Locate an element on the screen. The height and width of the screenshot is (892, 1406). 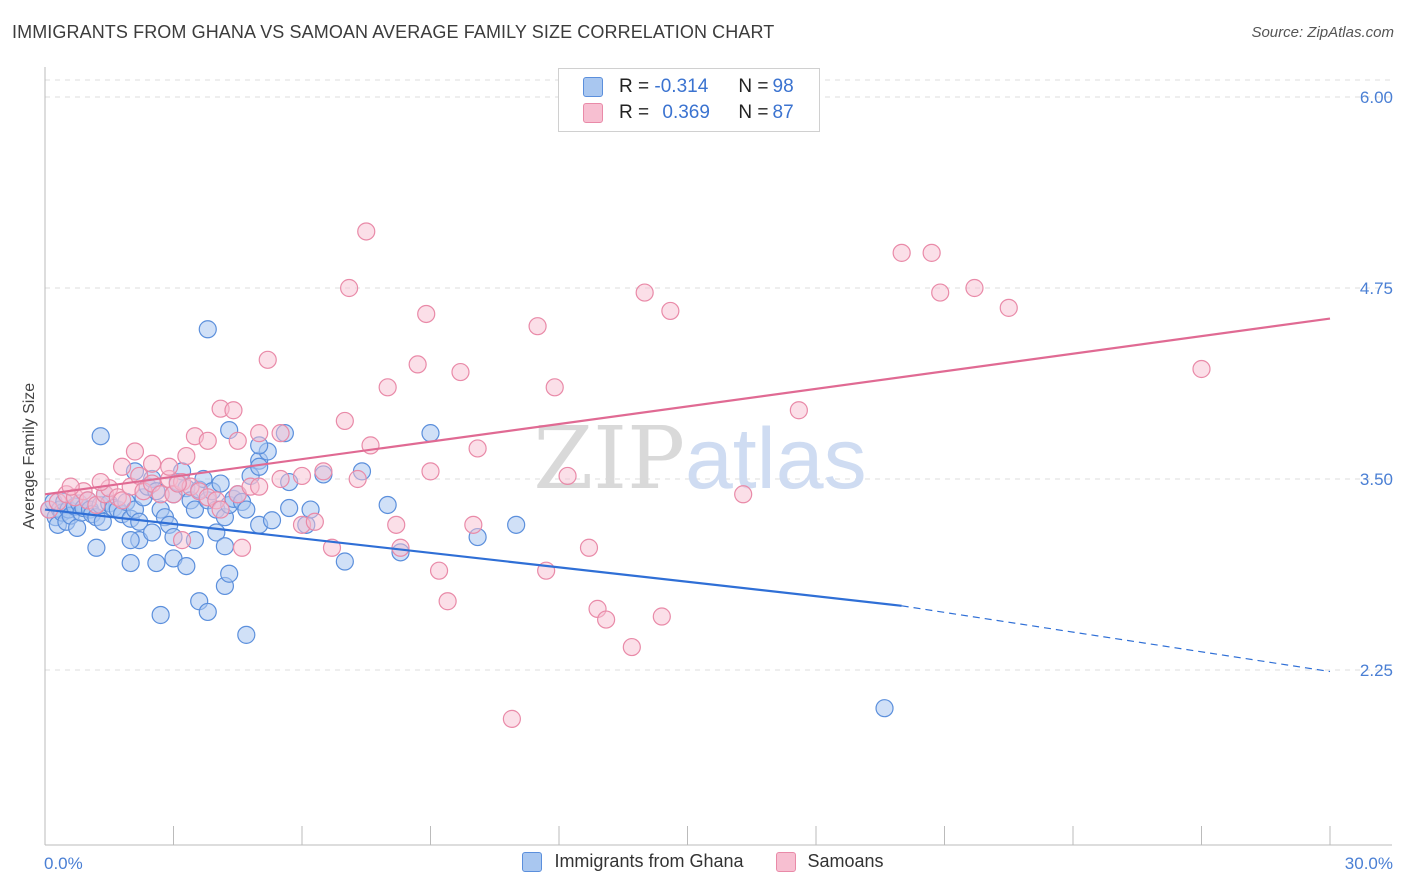
y-tick-label: 6.00 is located at coordinates (1376, 97).